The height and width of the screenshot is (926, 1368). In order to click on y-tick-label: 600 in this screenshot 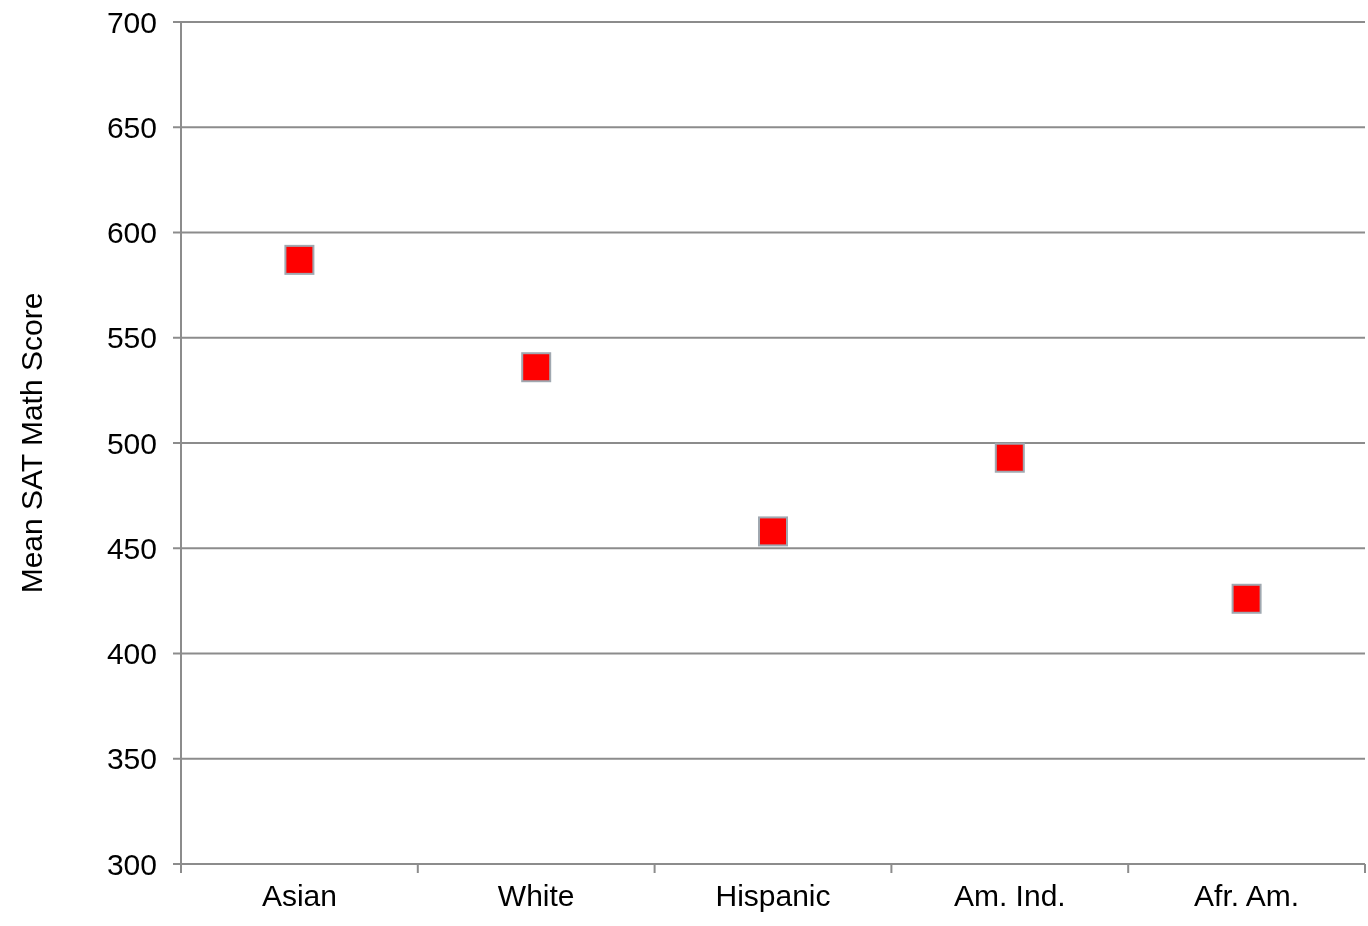, I will do `click(131, 232)`.